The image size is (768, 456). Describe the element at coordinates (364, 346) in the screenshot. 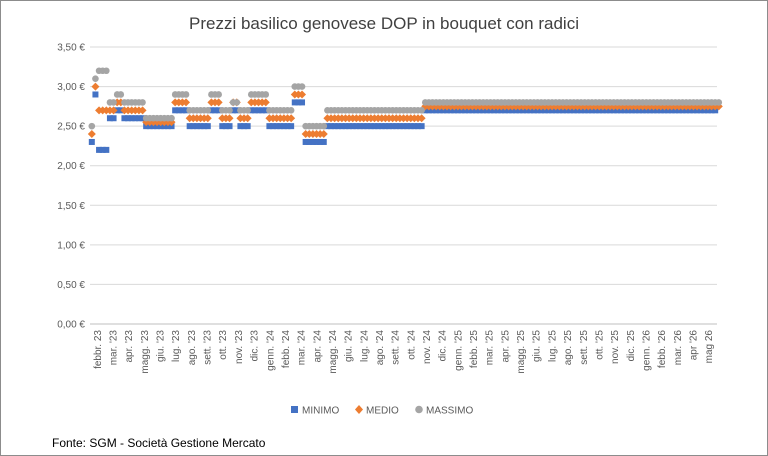

I see `x-tick-label: lug. '24` at that location.